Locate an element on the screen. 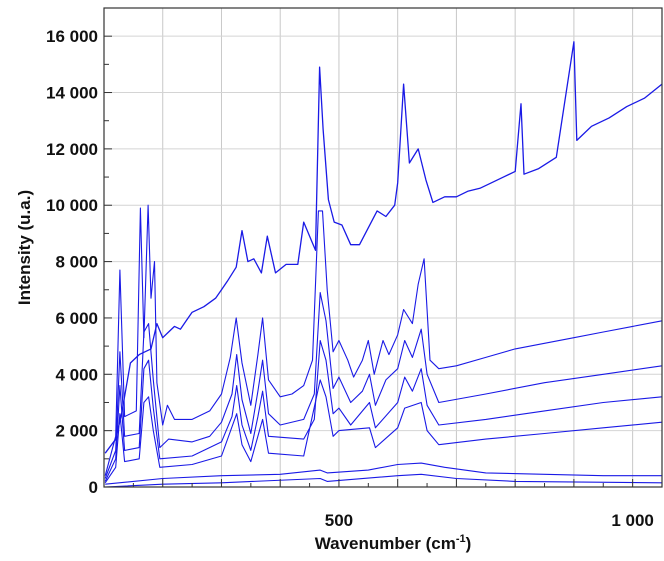  y-tick-label: 14 000 is located at coordinates (72, 93).